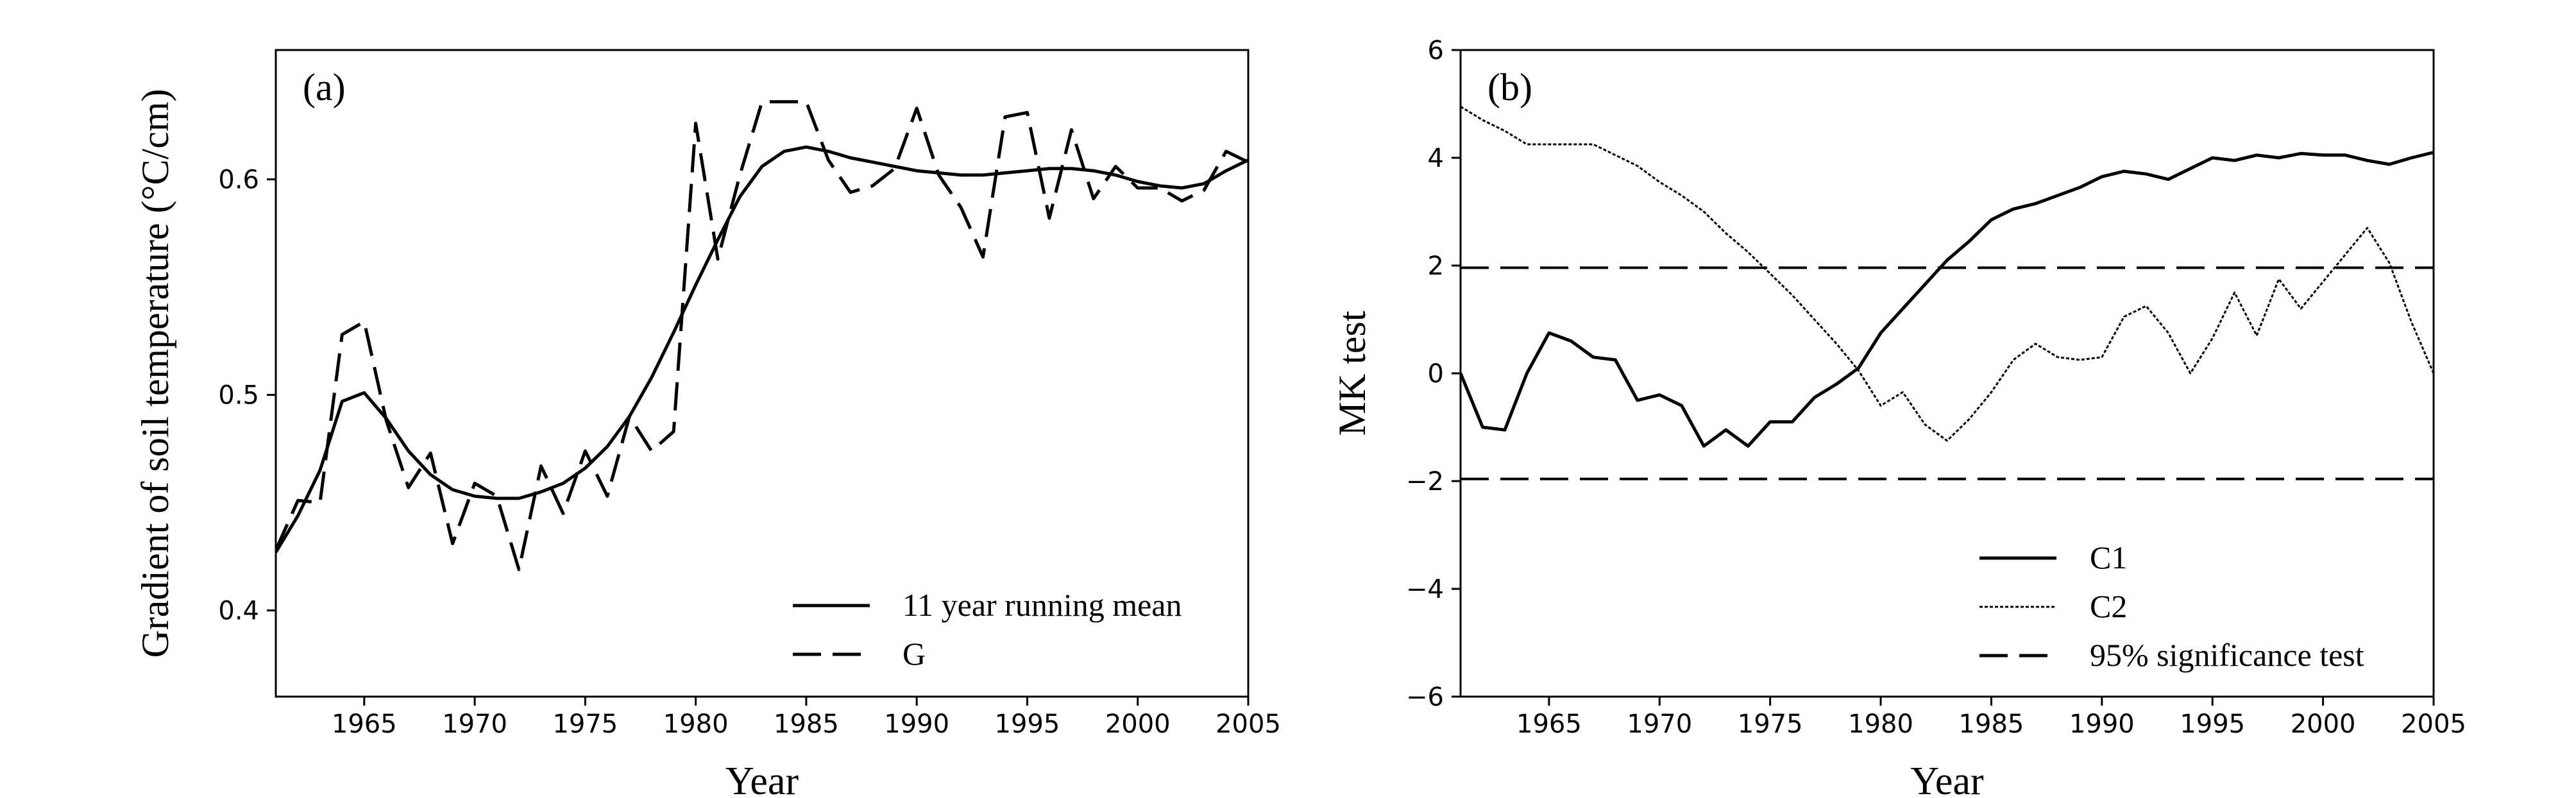  Describe the element at coordinates (1436, 266) in the screenshot. I see `y-tick-label: 2` at that location.